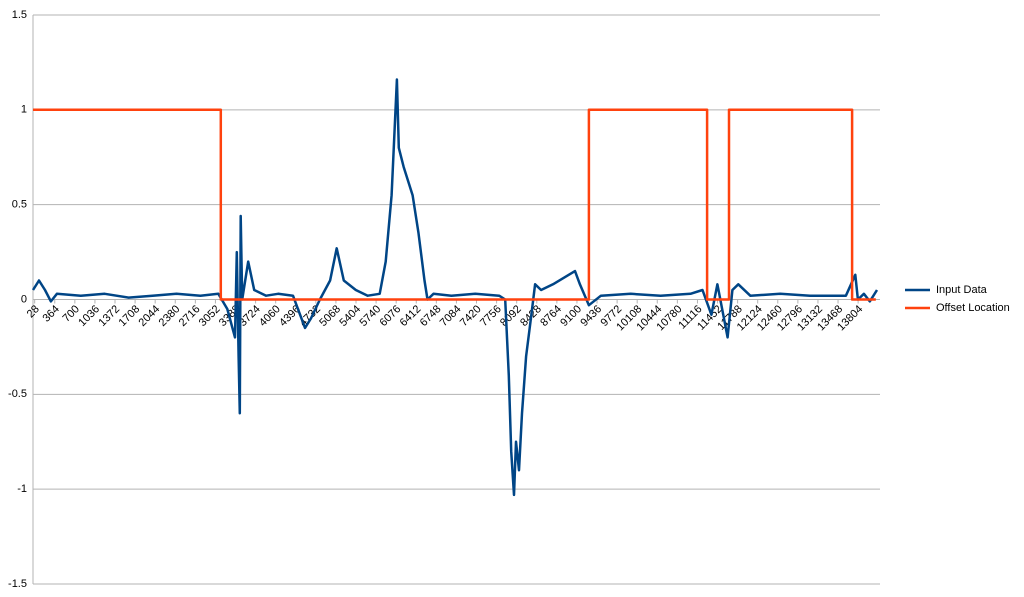  I want to click on x-tick-label: 2380, so click(170, 316).